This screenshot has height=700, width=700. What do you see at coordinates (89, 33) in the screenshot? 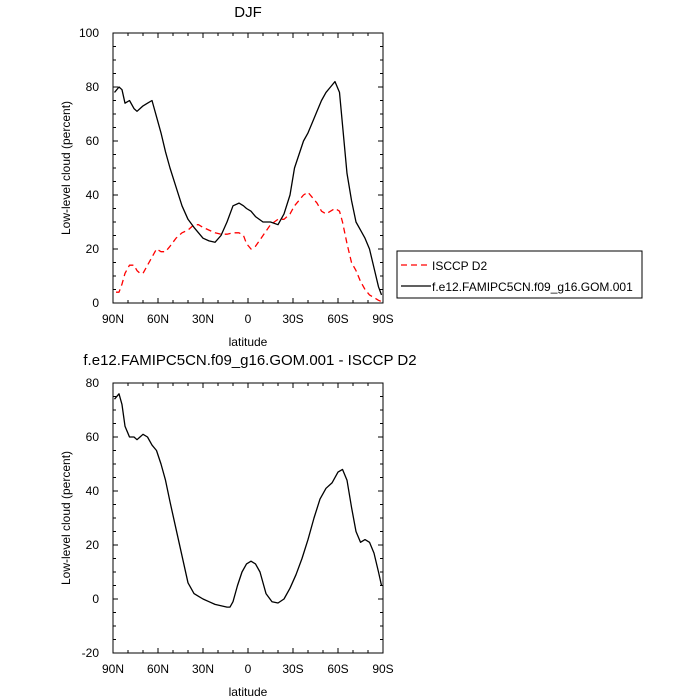
I see `y-tick-label: 100` at bounding box center [89, 33].